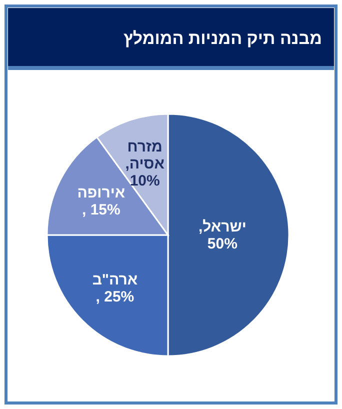 The image size is (342, 409). Describe the element at coordinates (101, 193) in the screenshot. I see `slice-label: אירופה` at that location.